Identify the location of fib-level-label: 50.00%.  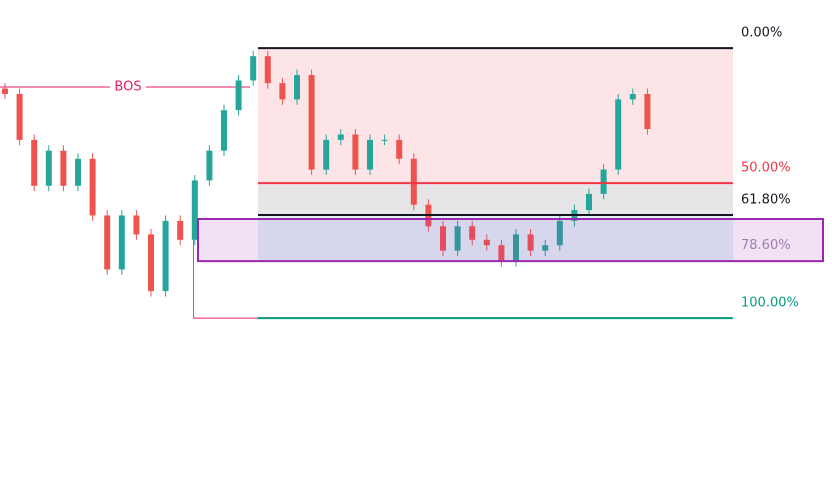
(766, 168).